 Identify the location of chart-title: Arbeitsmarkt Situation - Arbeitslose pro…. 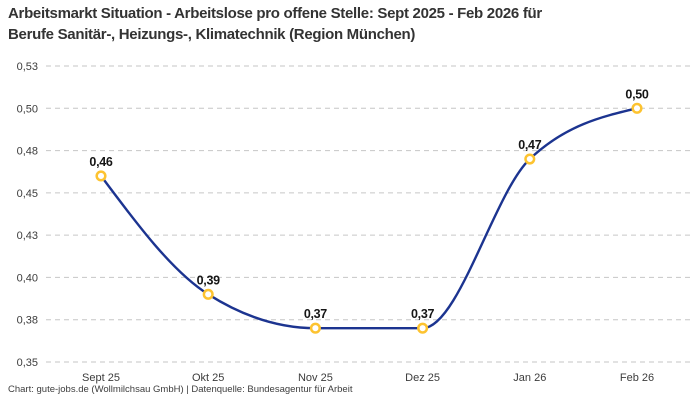
(275, 24).